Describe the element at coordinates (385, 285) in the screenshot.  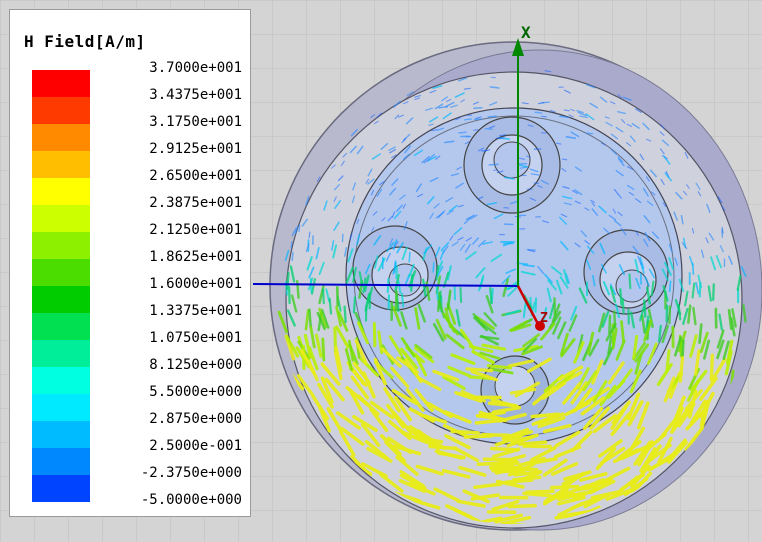
I see `y-axis-line` at that location.